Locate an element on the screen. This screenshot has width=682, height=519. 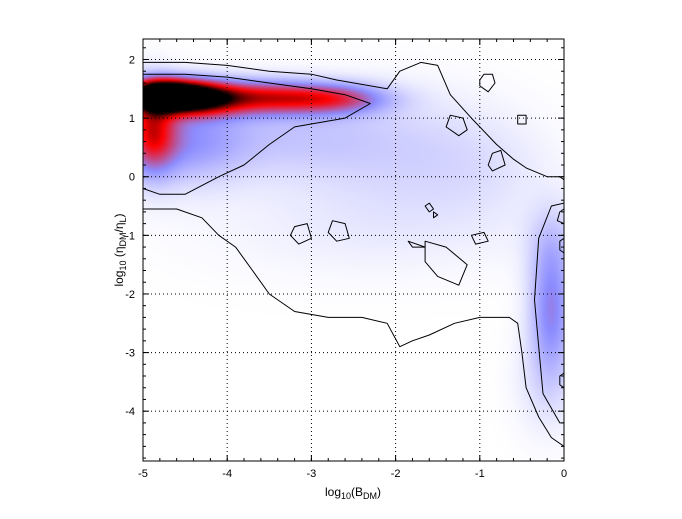
x-tick-label: -5 is located at coordinates (143, 474).